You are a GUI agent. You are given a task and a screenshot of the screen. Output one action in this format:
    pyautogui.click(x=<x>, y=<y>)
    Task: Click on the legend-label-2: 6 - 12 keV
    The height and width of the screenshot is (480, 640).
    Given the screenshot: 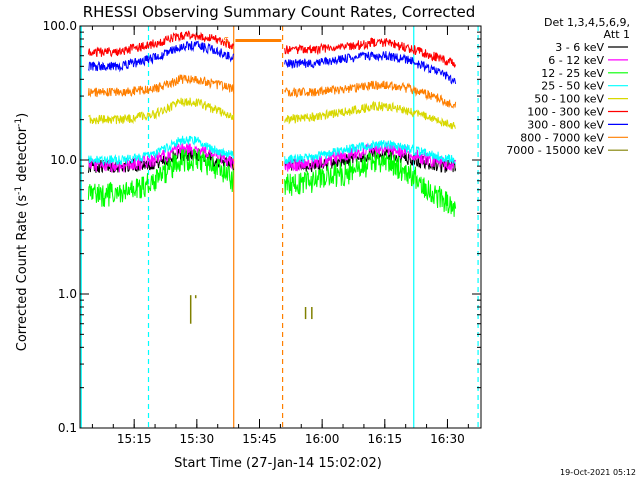 What is the action you would take?
    pyautogui.click(x=576, y=60)
    